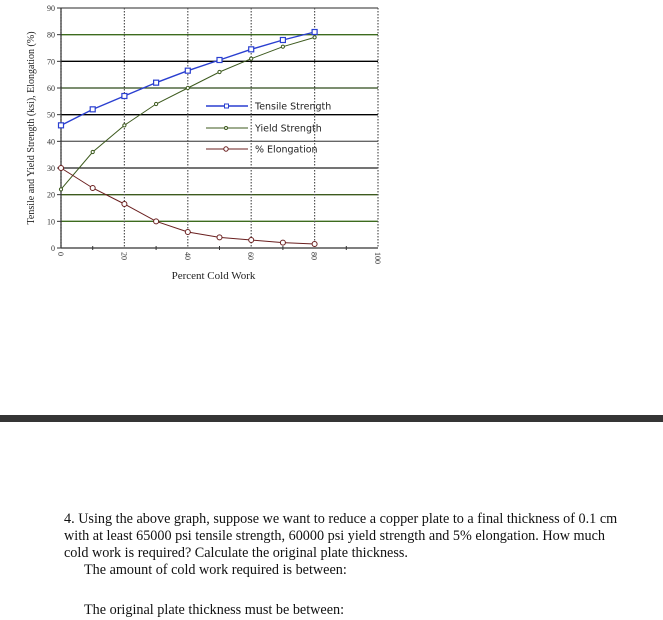 The width and height of the screenshot is (663, 620). Describe the element at coordinates (51, 168) in the screenshot. I see `y-tick-label: 30` at that location.